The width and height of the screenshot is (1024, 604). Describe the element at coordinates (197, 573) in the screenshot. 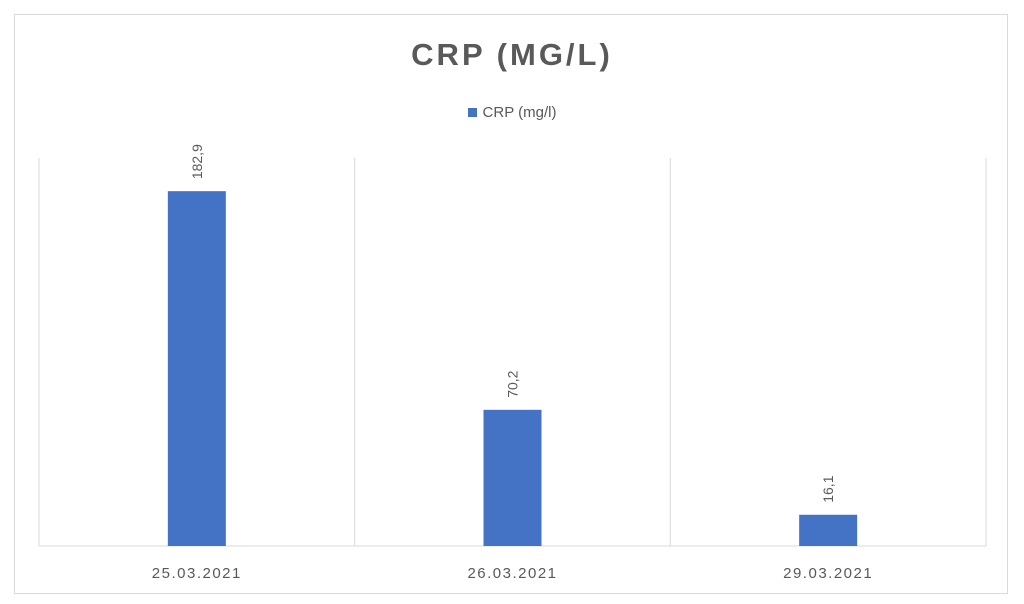

I see `x-tick-label: 25.03.2021` at that location.